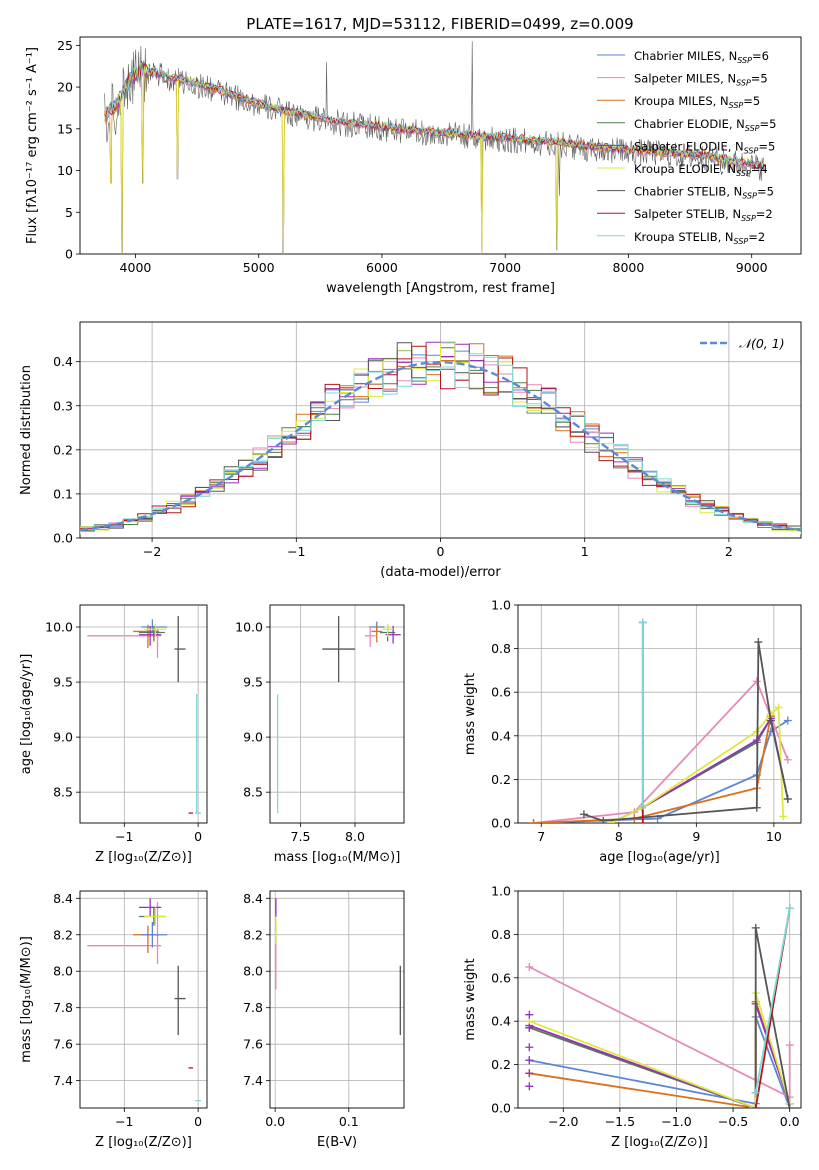 This screenshot has width=819, height=1170. What do you see at coordinates (253, 934) in the screenshot?
I see `y-tick-label: 8.2` at bounding box center [253, 934].